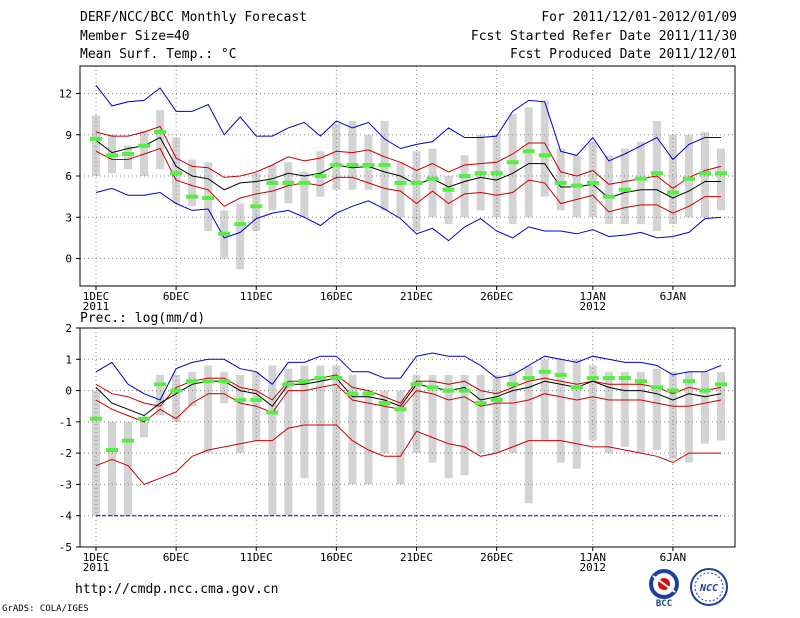 This screenshot has width=800, height=618. What do you see at coordinates (176, 296) in the screenshot?
I see `temp-xtick-label: 6DEC` at bounding box center [176, 296].